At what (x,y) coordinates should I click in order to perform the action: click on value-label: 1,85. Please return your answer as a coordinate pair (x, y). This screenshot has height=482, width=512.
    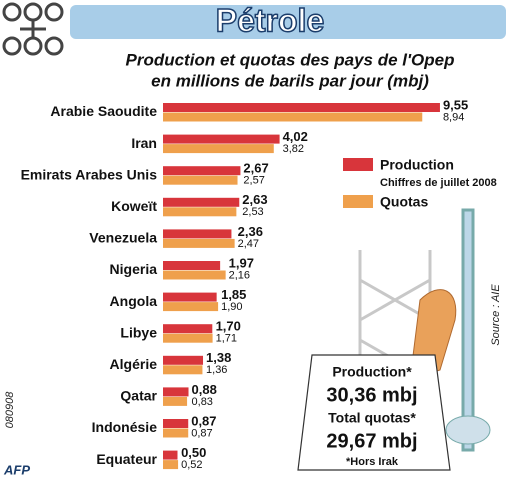
    Looking at the image, I should click on (233, 294).